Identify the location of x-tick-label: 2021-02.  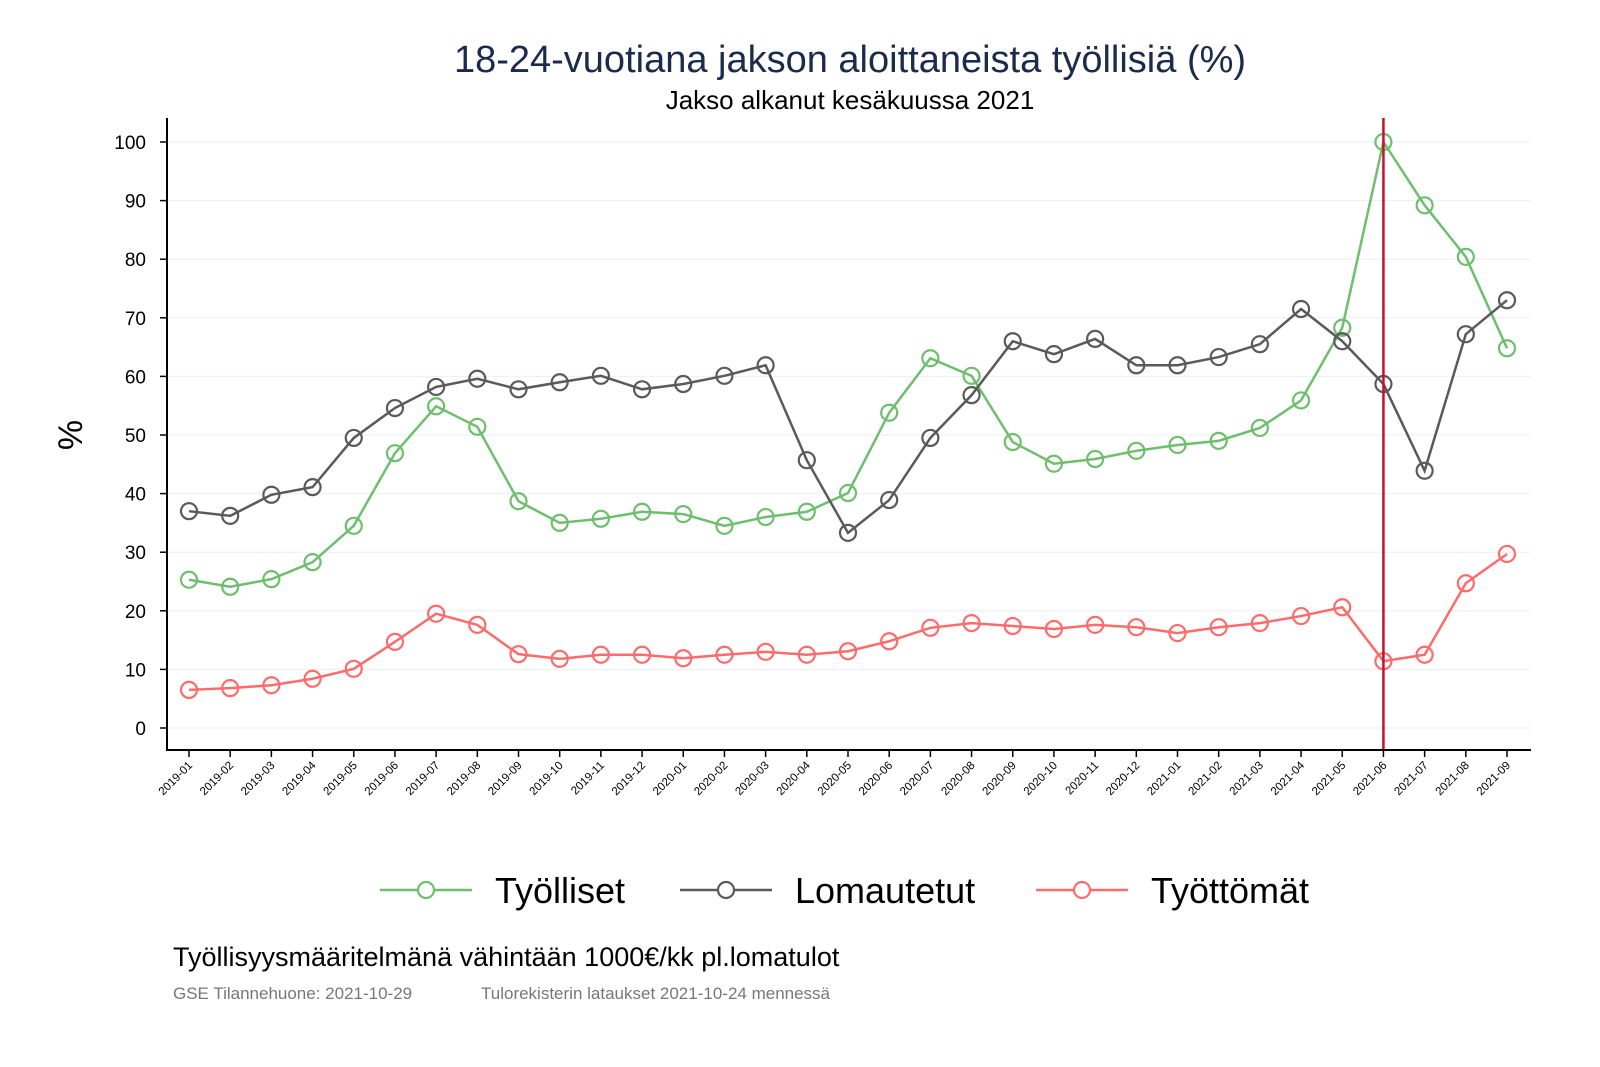
(1205, 779).